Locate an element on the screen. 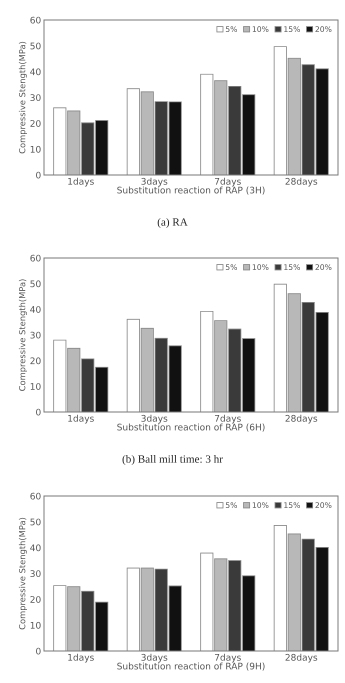 This screenshot has width=345, height=683. x-axis-title: Substitution reaction of RAP (9H) is located at coordinates (191, 666).